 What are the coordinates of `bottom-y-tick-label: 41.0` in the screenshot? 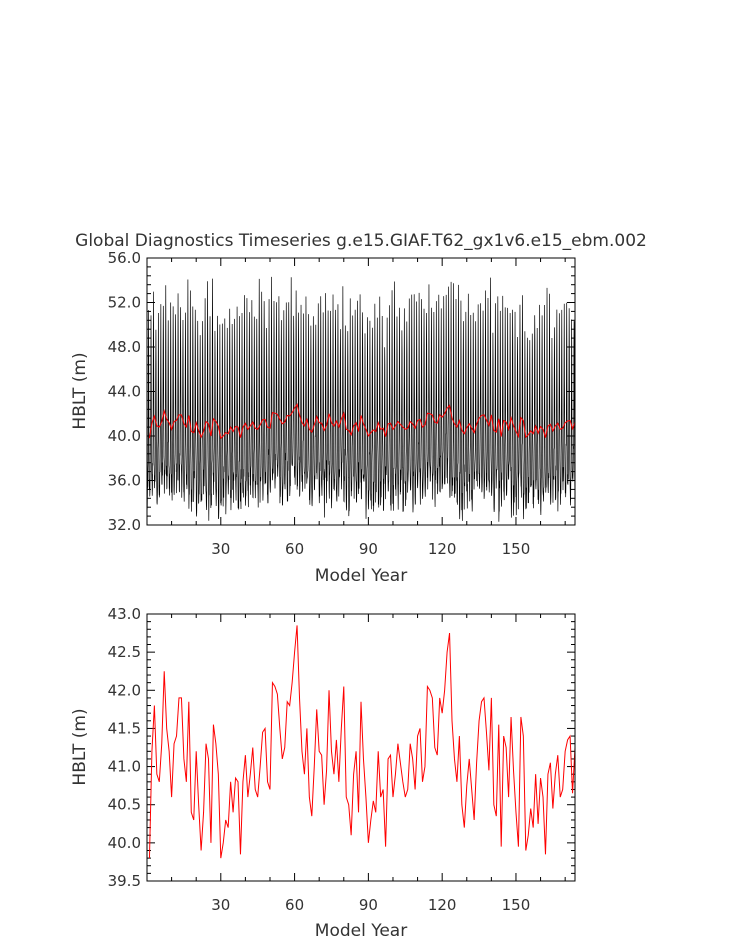 It's located at (124, 767).